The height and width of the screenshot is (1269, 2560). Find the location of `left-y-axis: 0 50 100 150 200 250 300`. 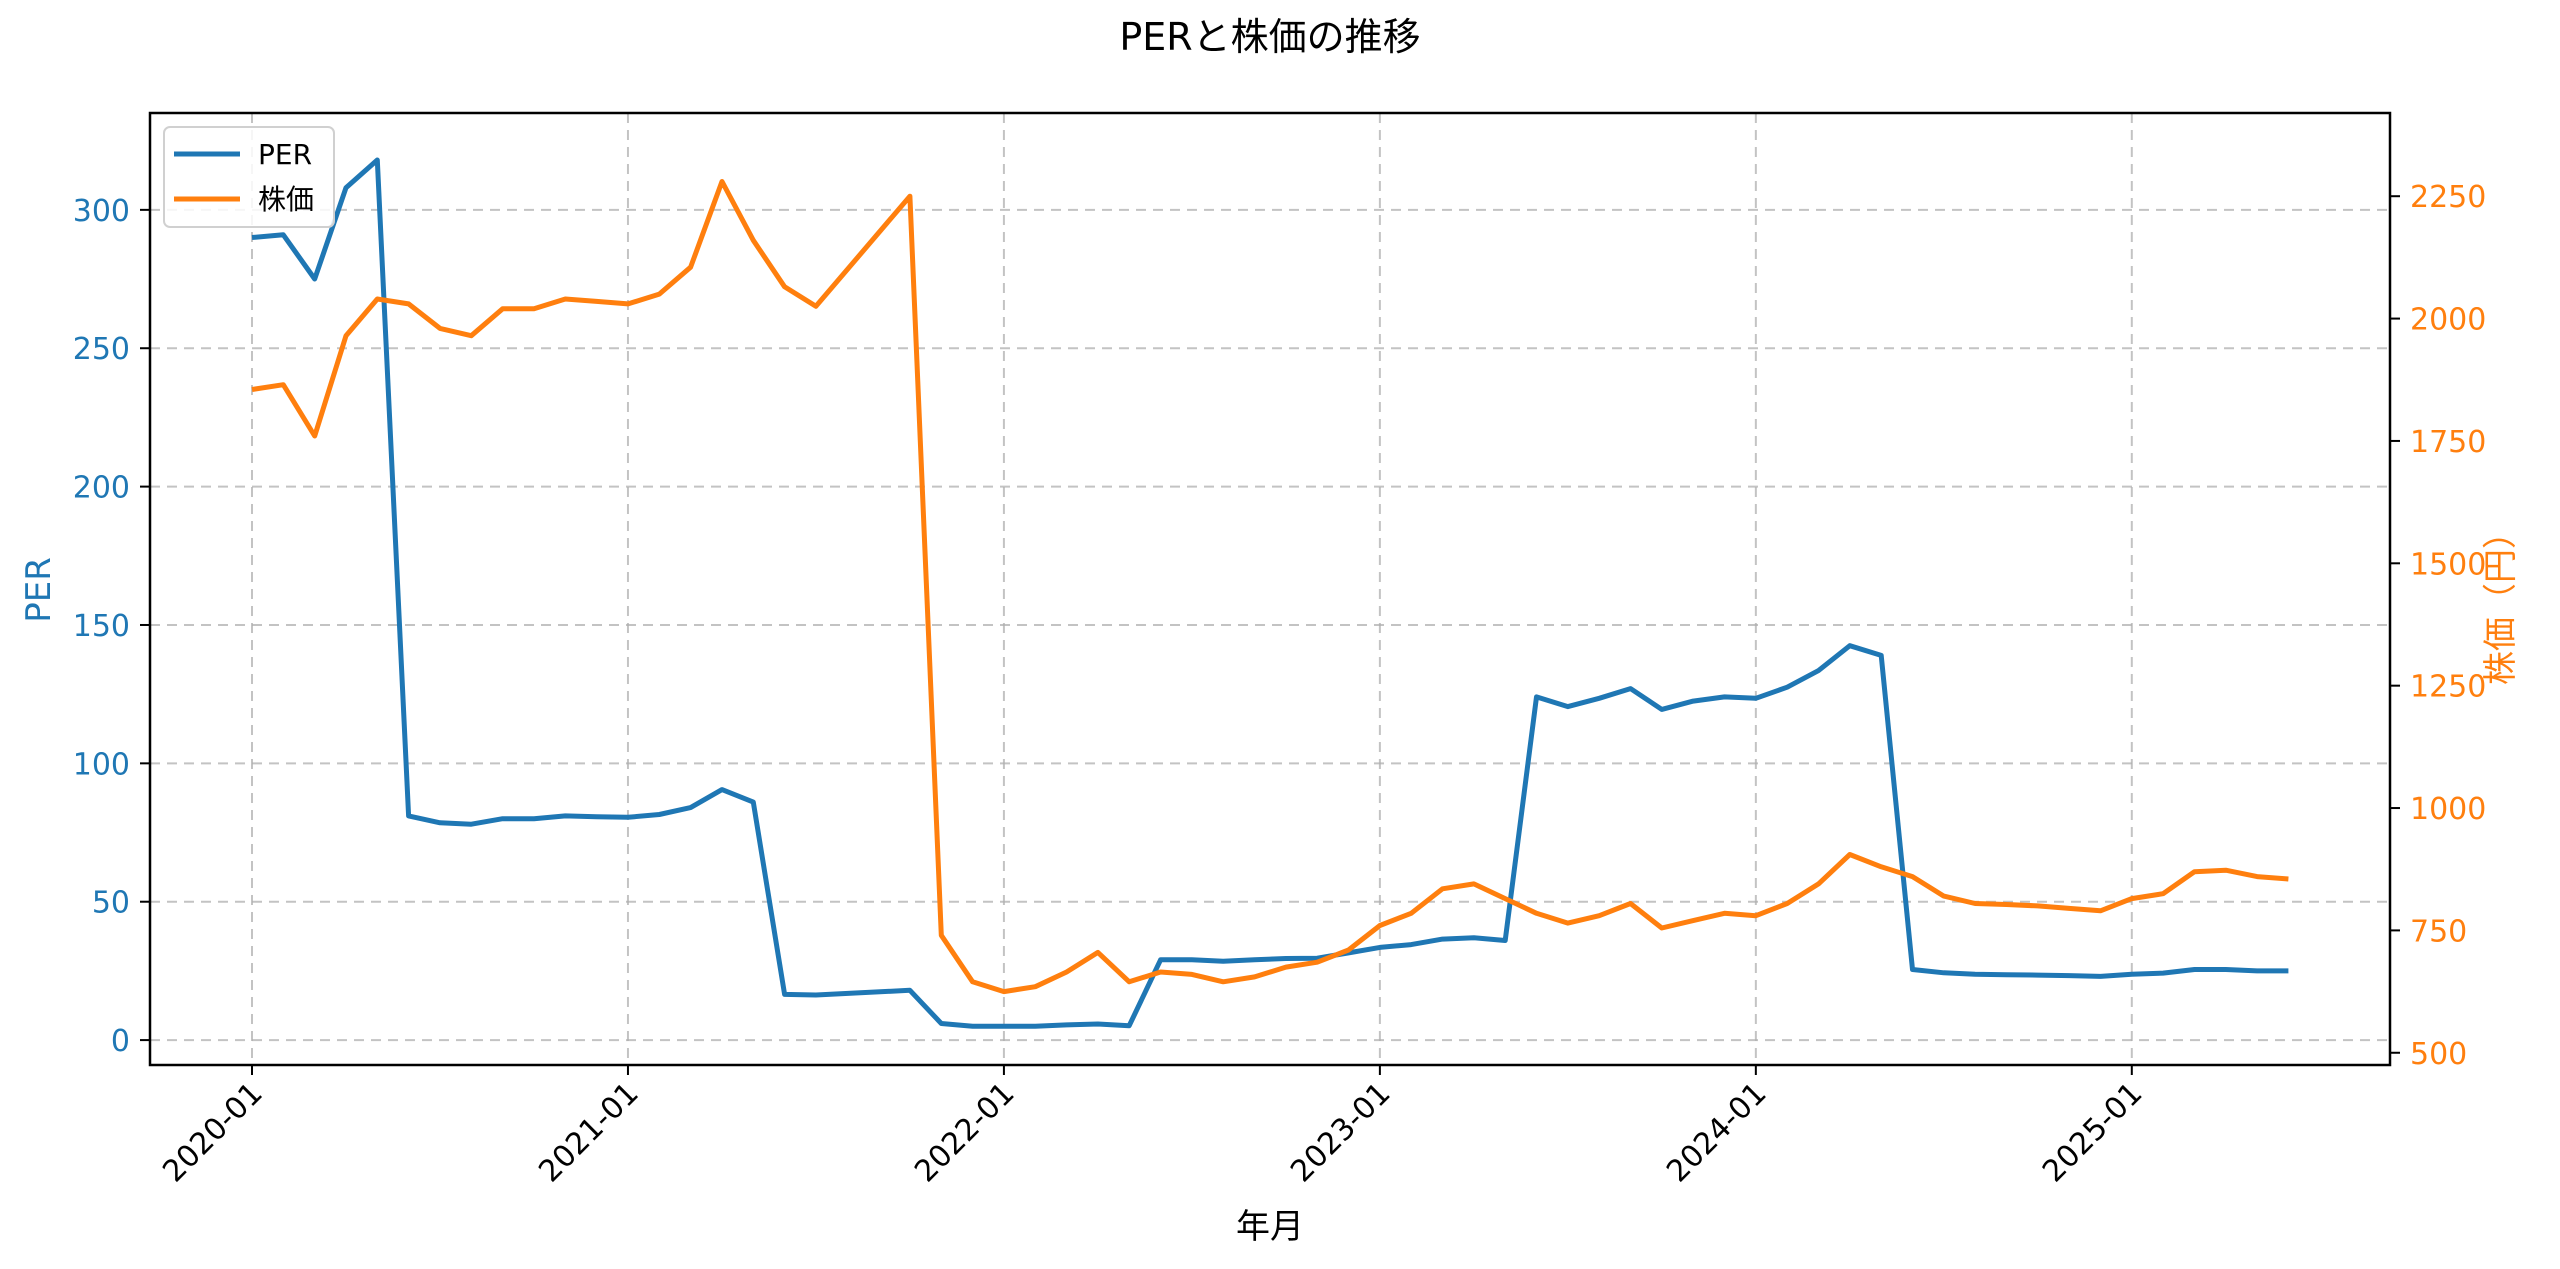

left-y-axis: 0 50 100 150 200 250 300 is located at coordinates (111, 626).